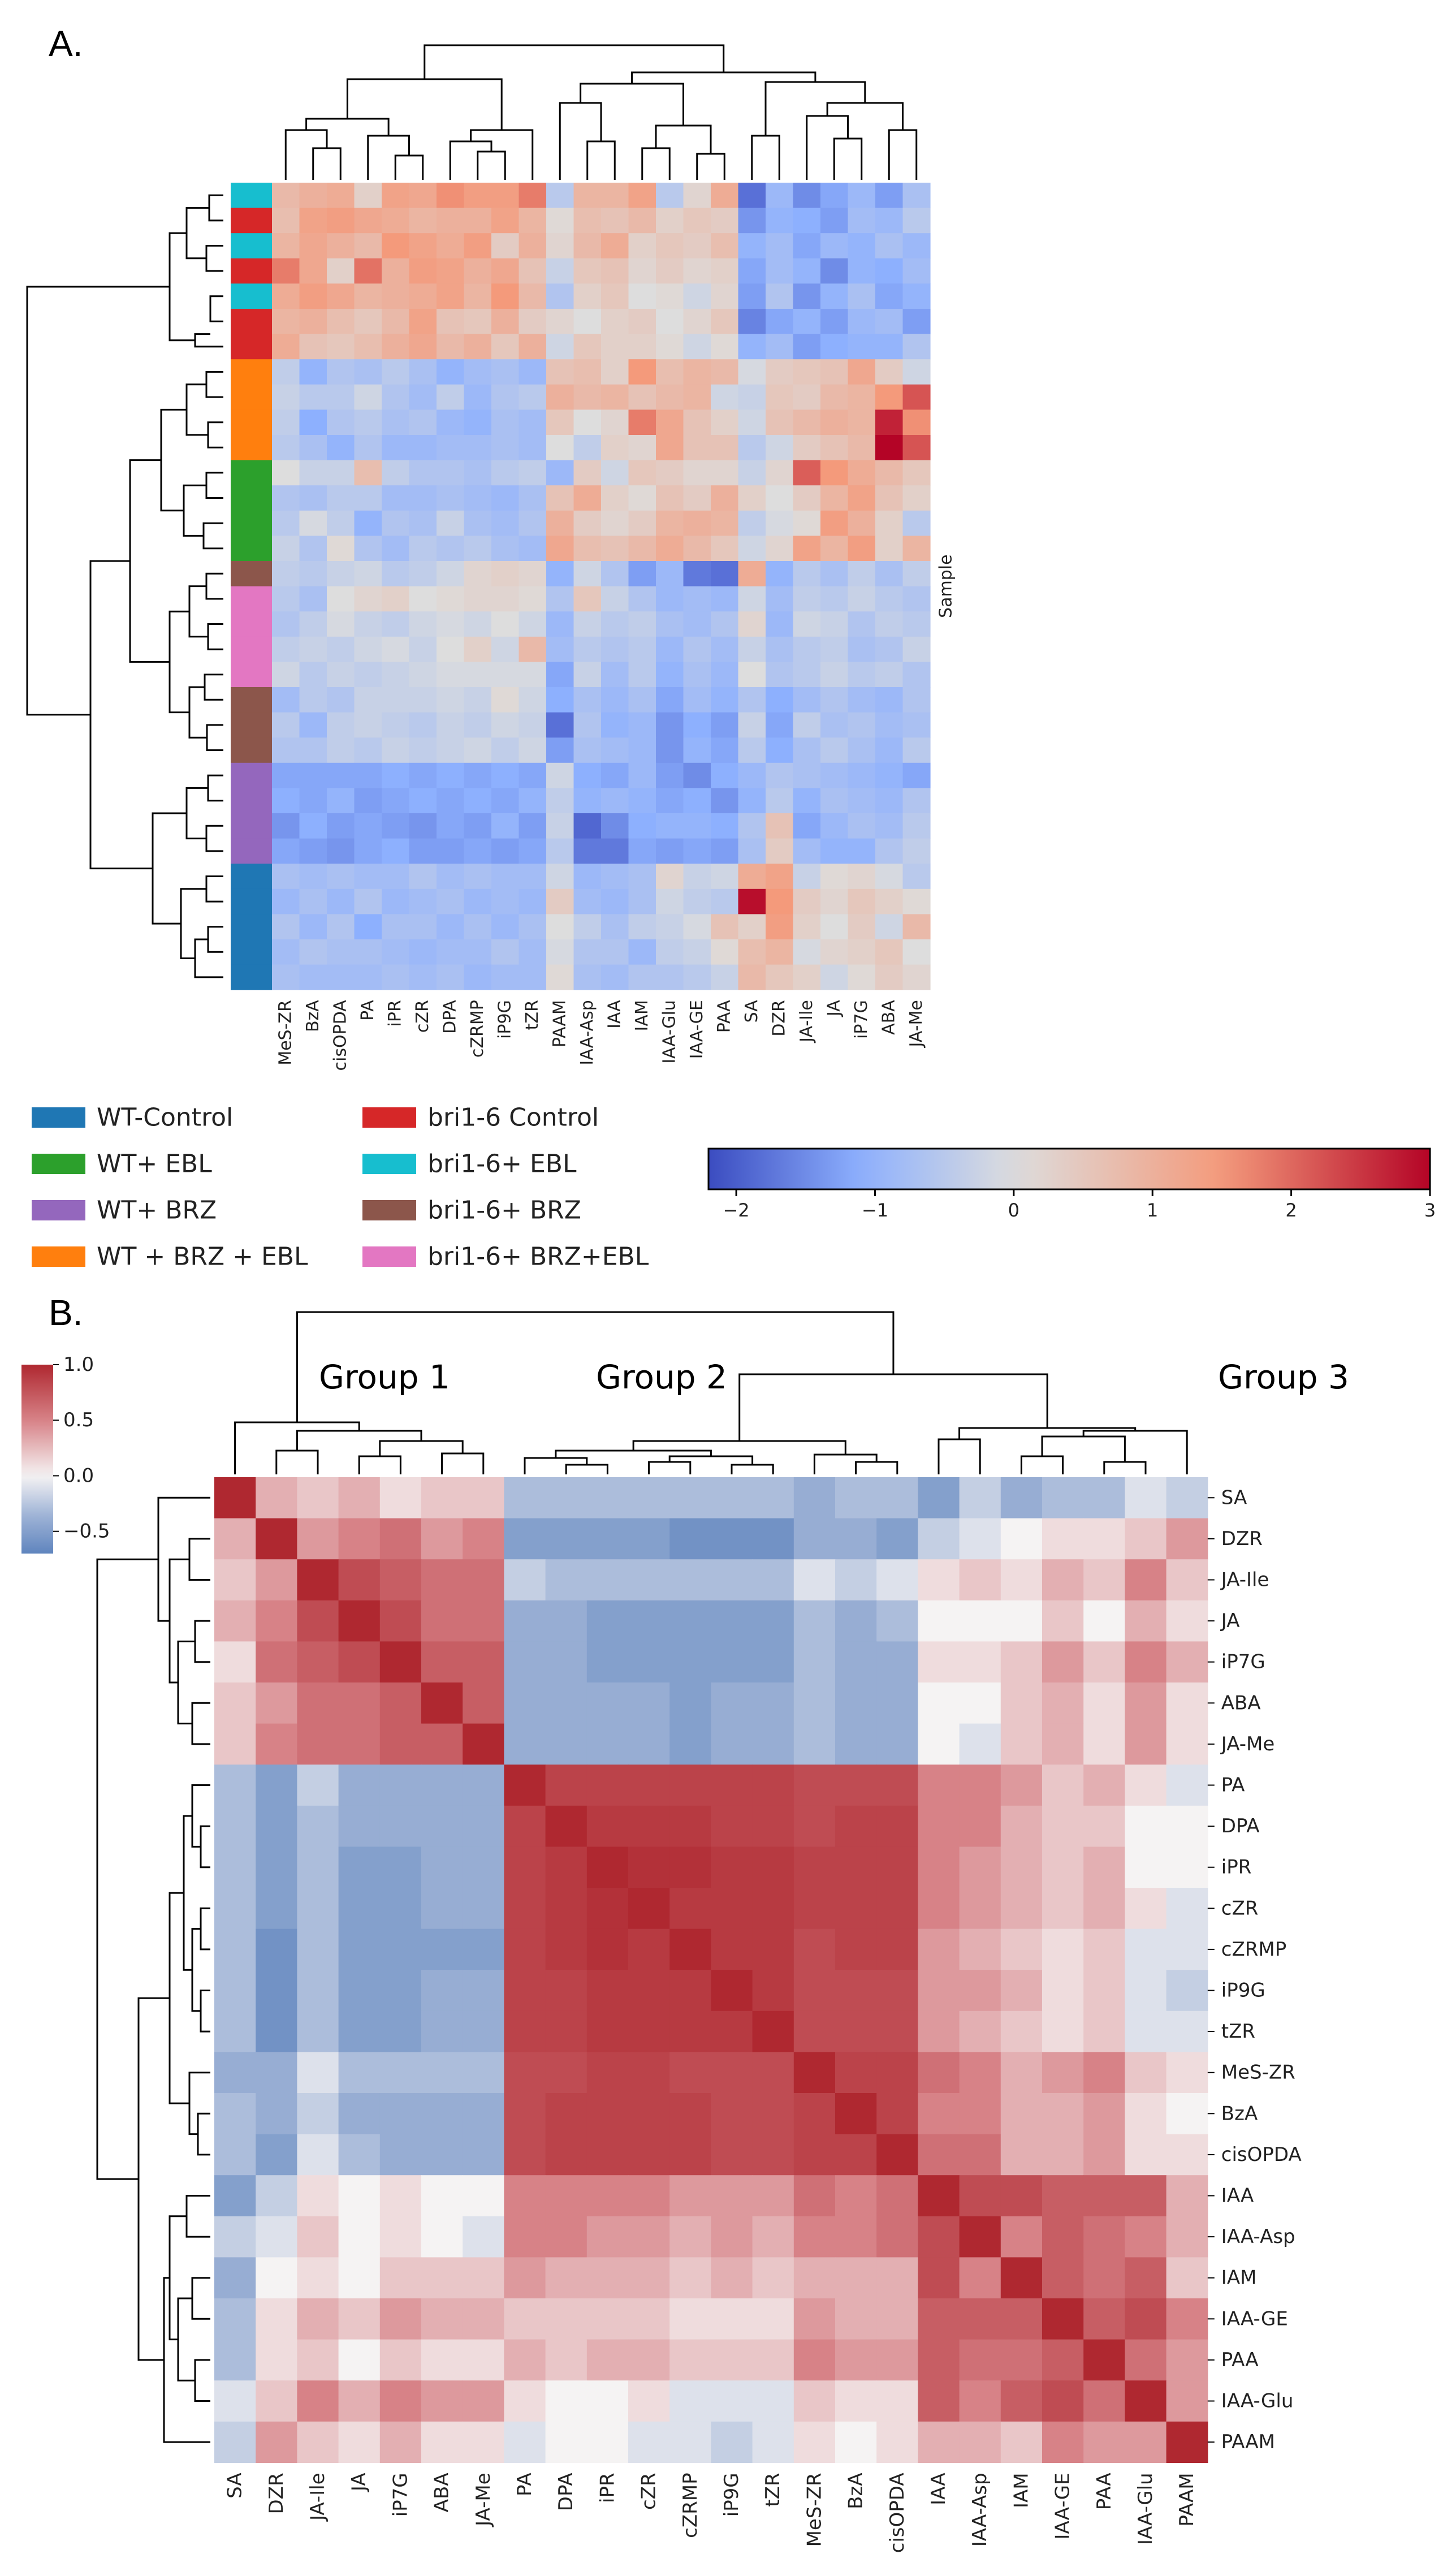 This screenshot has width=1456, height=2567. I want to click on heatmap-b-x-tick-label: iP9G, so click(731, 2495).